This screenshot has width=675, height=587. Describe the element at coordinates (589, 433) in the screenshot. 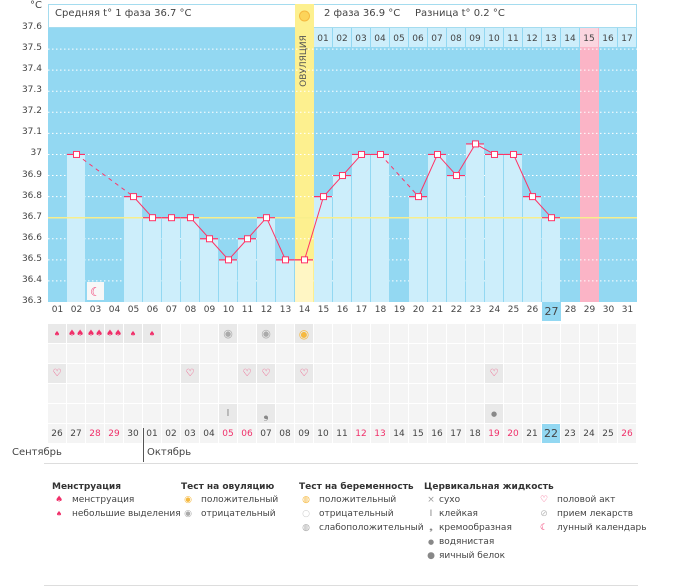

I see `calendar-date: 24` at that location.